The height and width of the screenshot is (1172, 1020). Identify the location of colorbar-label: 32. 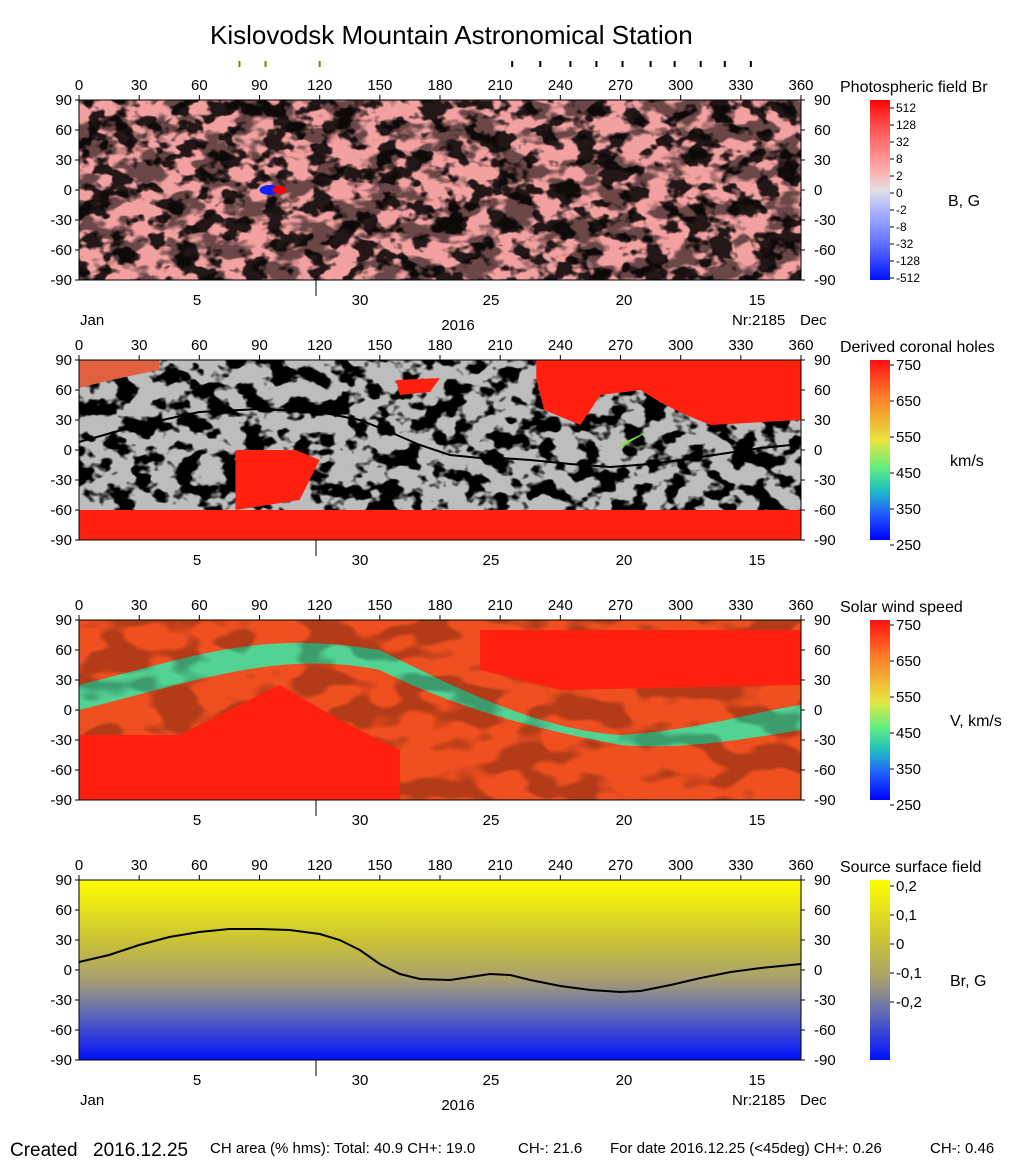
(903, 142).